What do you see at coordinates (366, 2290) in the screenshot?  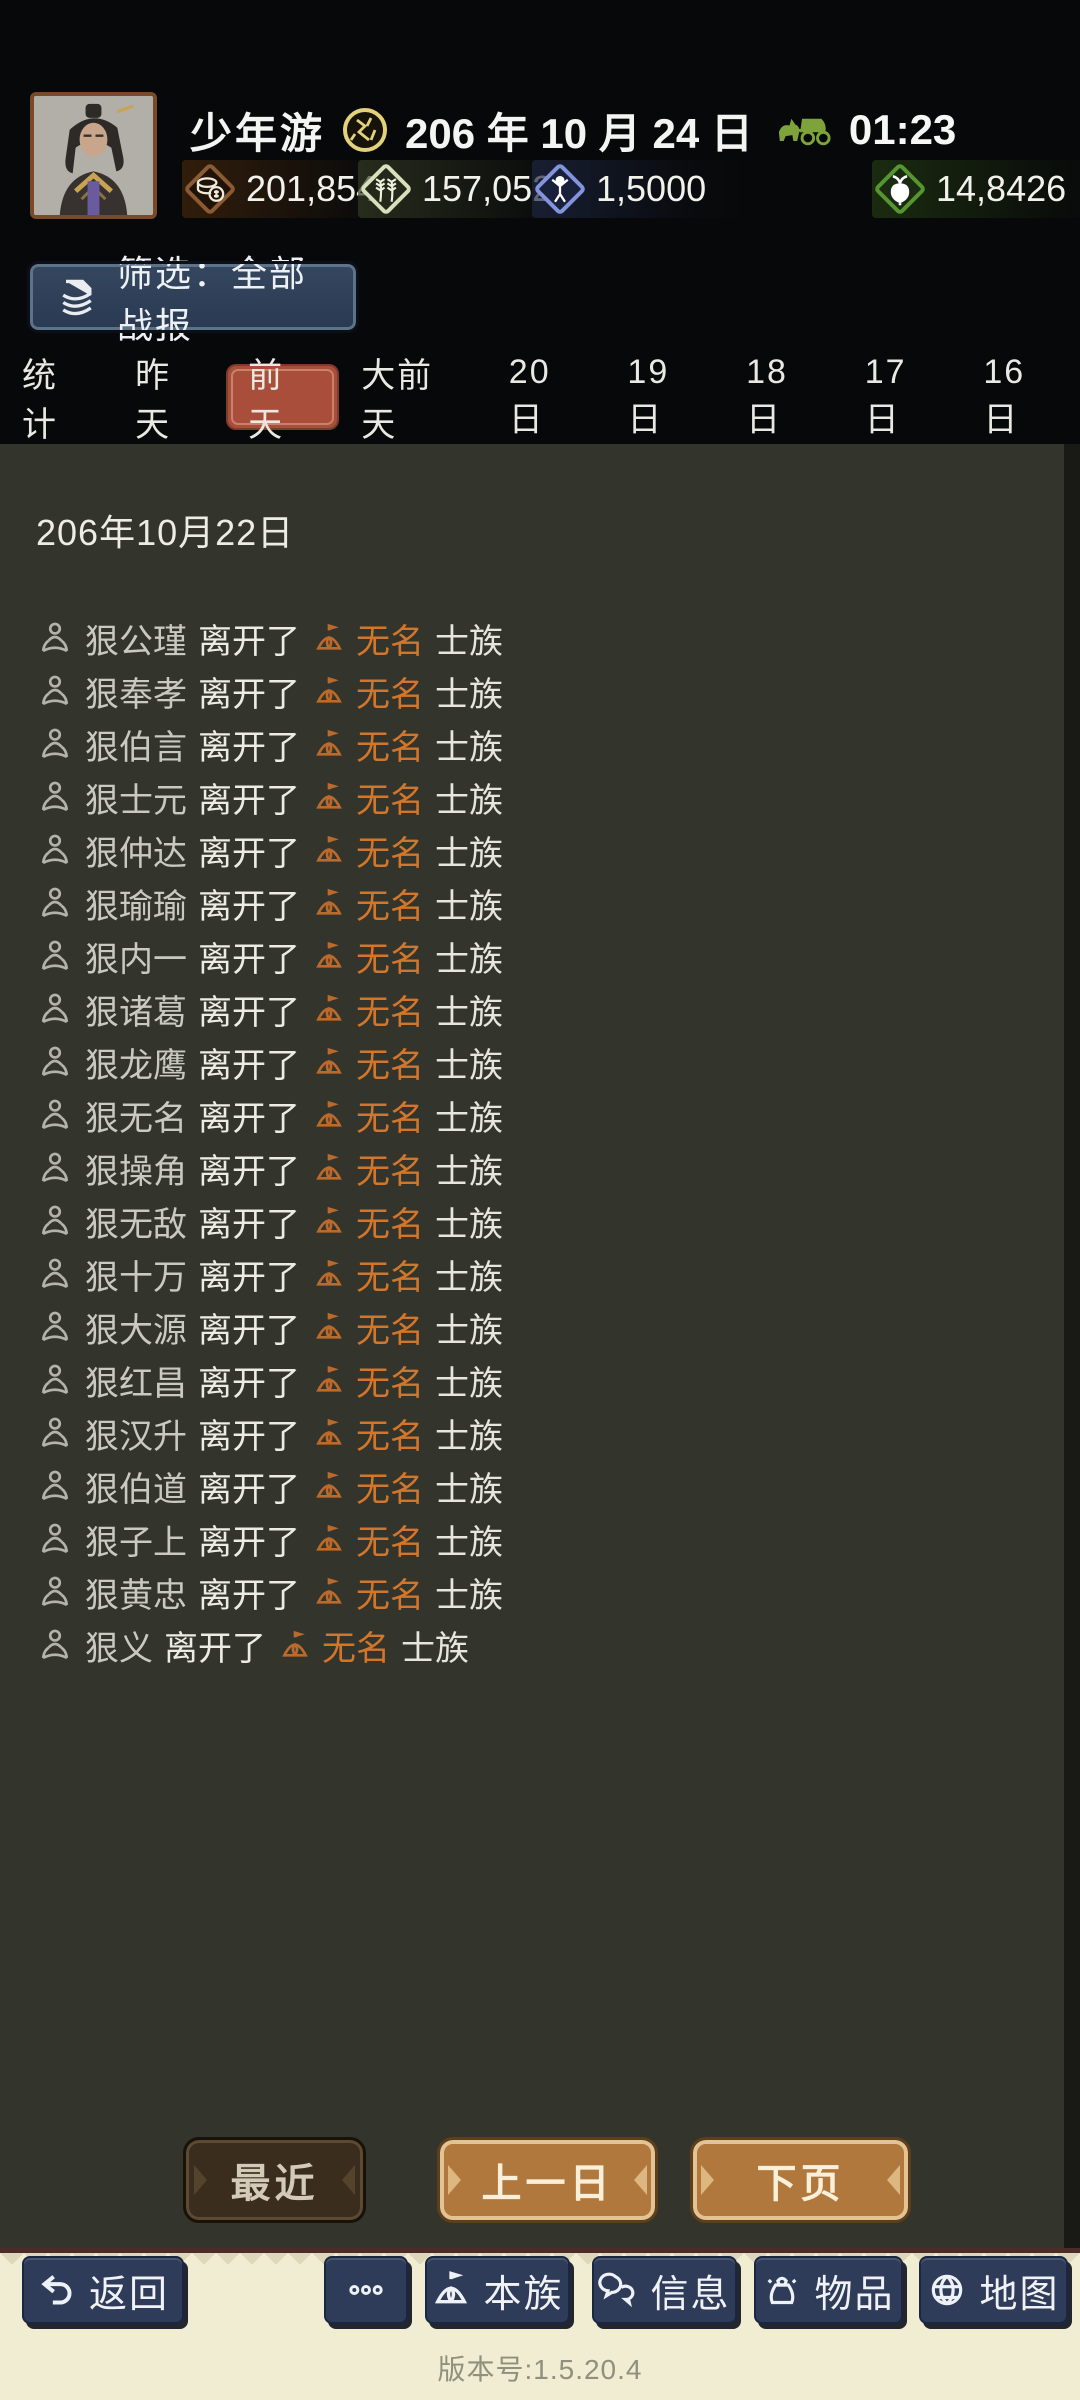 I see `more-button` at bounding box center [366, 2290].